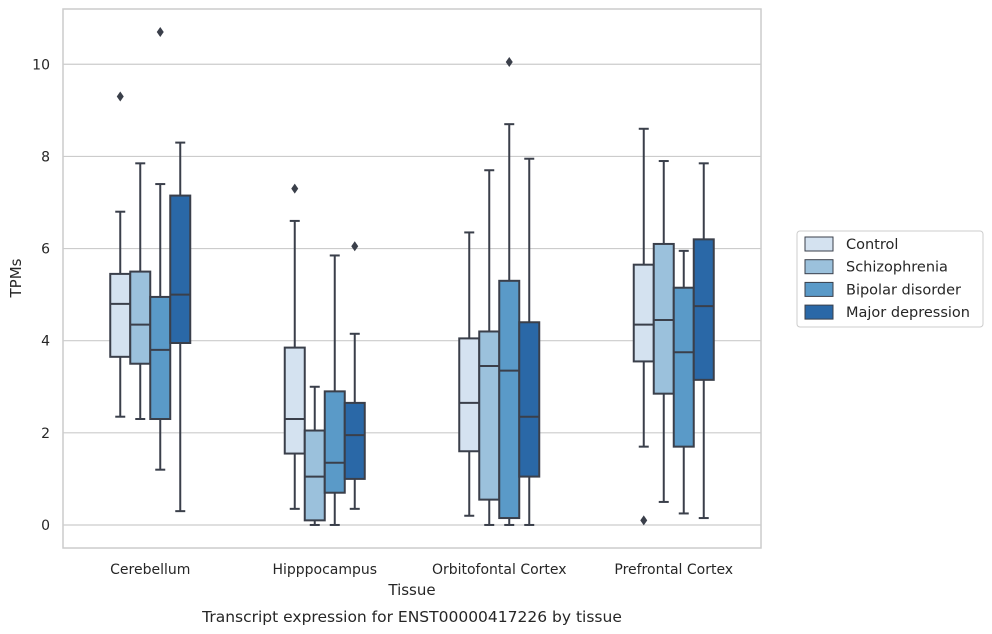 Image resolution: width=992 pixels, height=634 pixels. I want to click on legend-label: Control, so click(872, 245).